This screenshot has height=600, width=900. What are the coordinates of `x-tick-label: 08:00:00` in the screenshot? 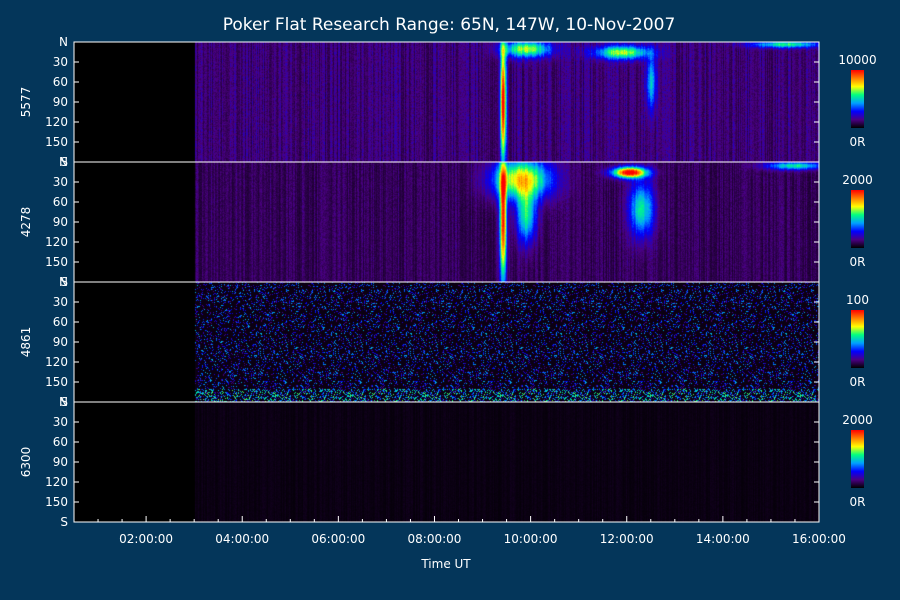 It's located at (435, 539).